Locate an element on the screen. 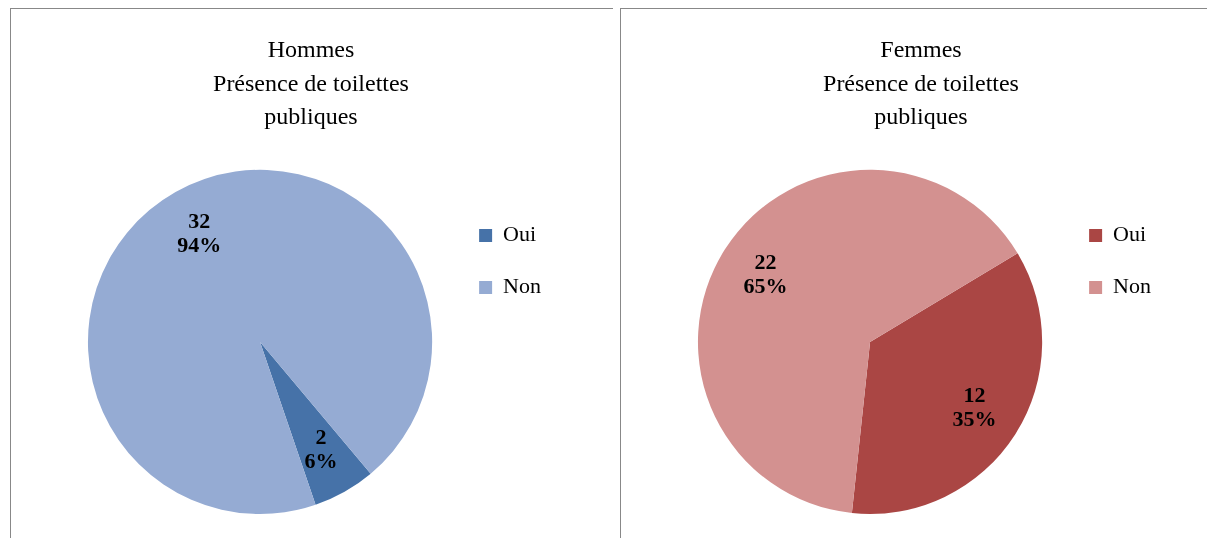 This screenshot has width=1207, height=538. data-label: 32 94% is located at coordinates (199, 232).